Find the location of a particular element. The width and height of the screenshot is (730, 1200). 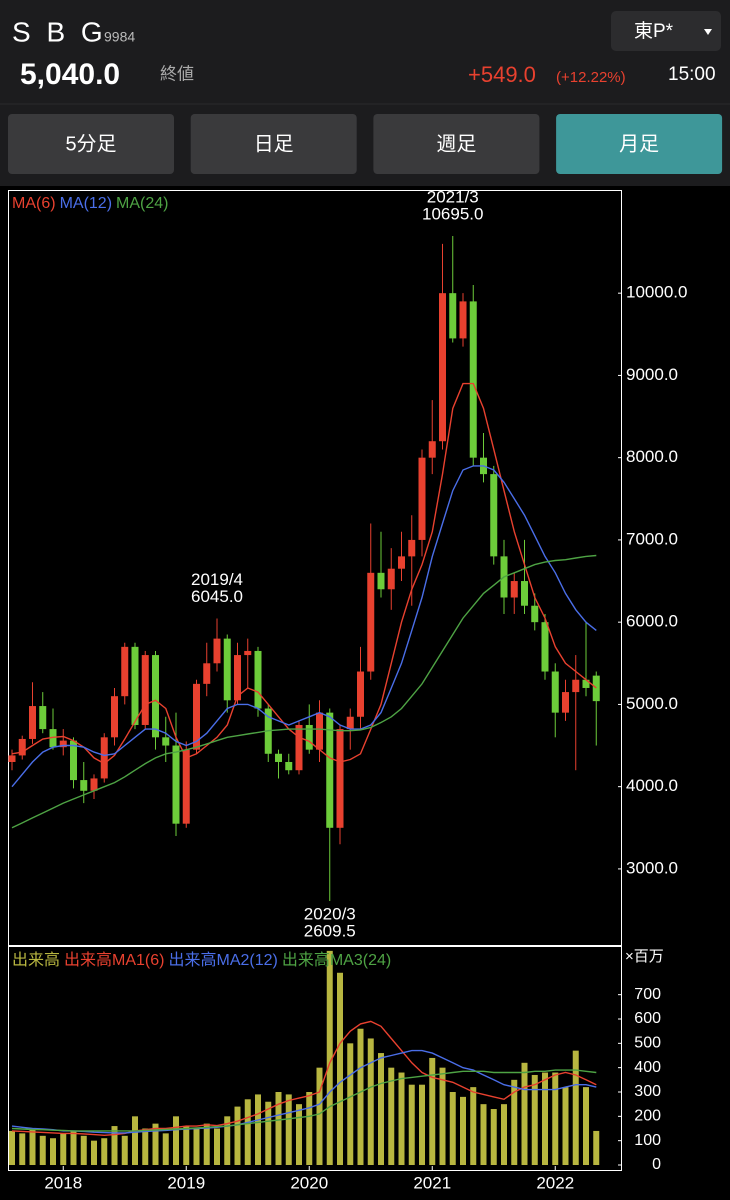

annotation-value: 2609.5 is located at coordinates (330, 931).